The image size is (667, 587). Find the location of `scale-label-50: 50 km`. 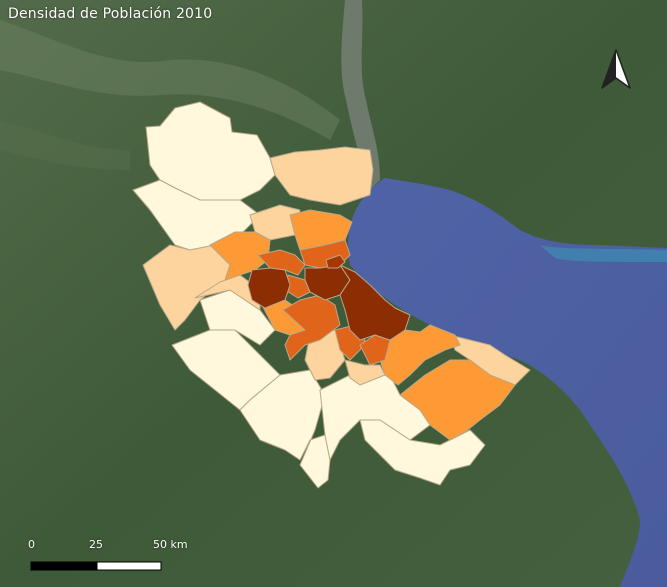

scale-label-50: 50 km is located at coordinates (170, 544).